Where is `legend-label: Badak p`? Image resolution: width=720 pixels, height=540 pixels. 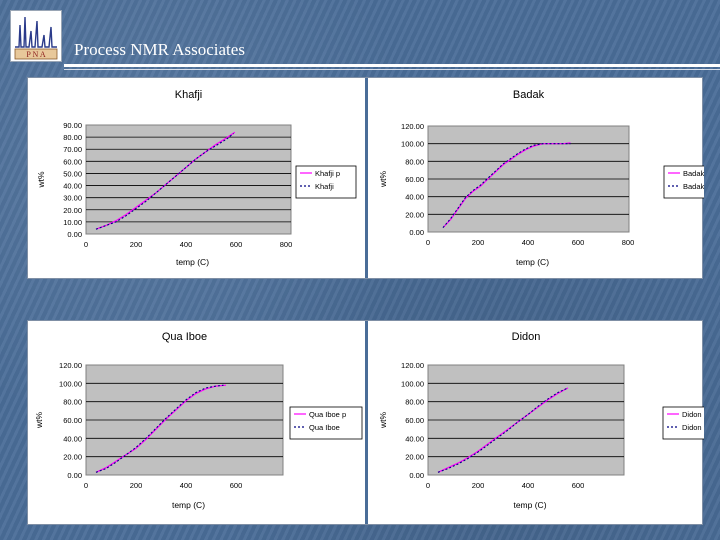 legend-label: Badak p is located at coordinates (693, 173).